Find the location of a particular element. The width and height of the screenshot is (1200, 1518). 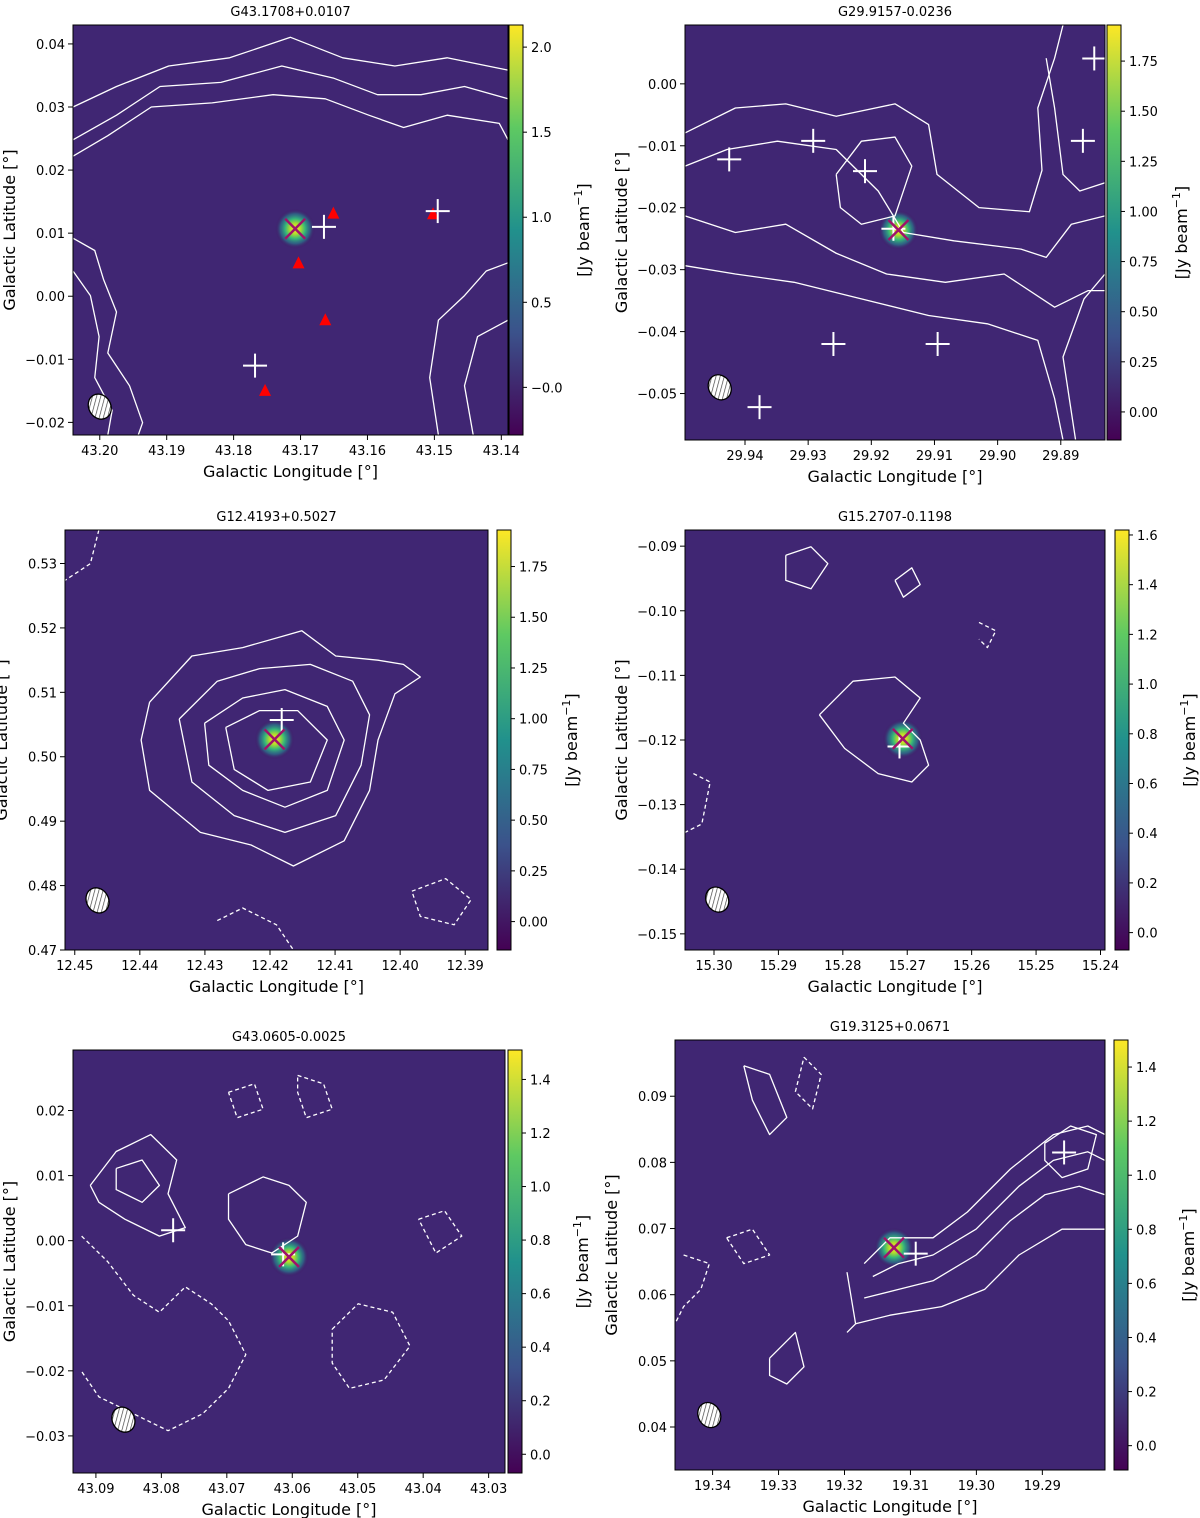

colorbar-tick-label: 0.25 is located at coordinates (533, 872).